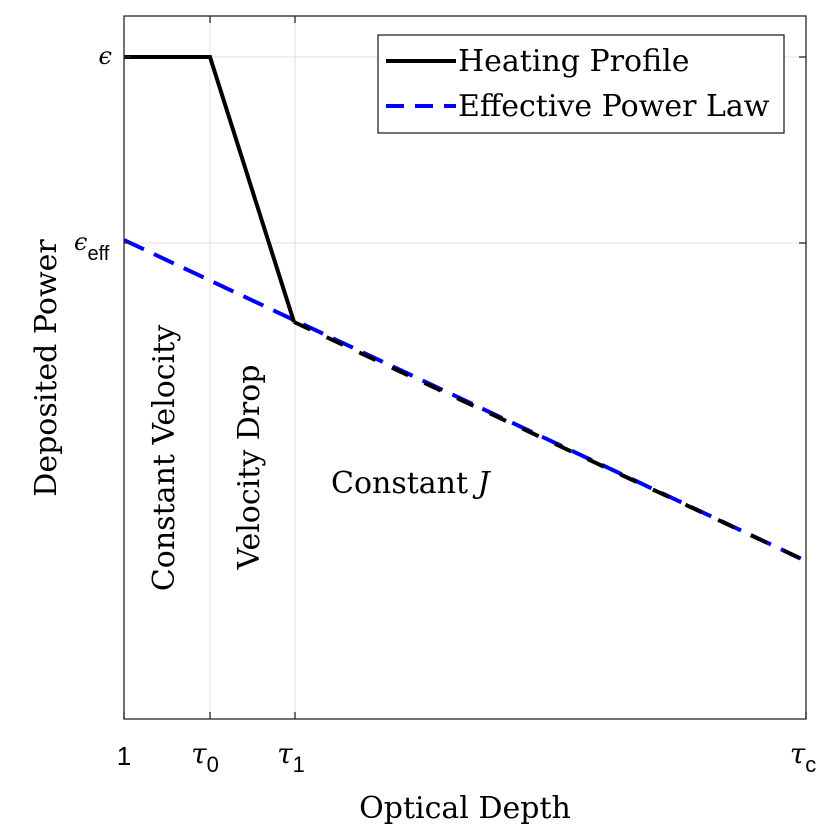 This screenshot has height=830, width=830. Describe the element at coordinates (46, 368) in the screenshot. I see `y-axis-label: Deposited Power` at that location.